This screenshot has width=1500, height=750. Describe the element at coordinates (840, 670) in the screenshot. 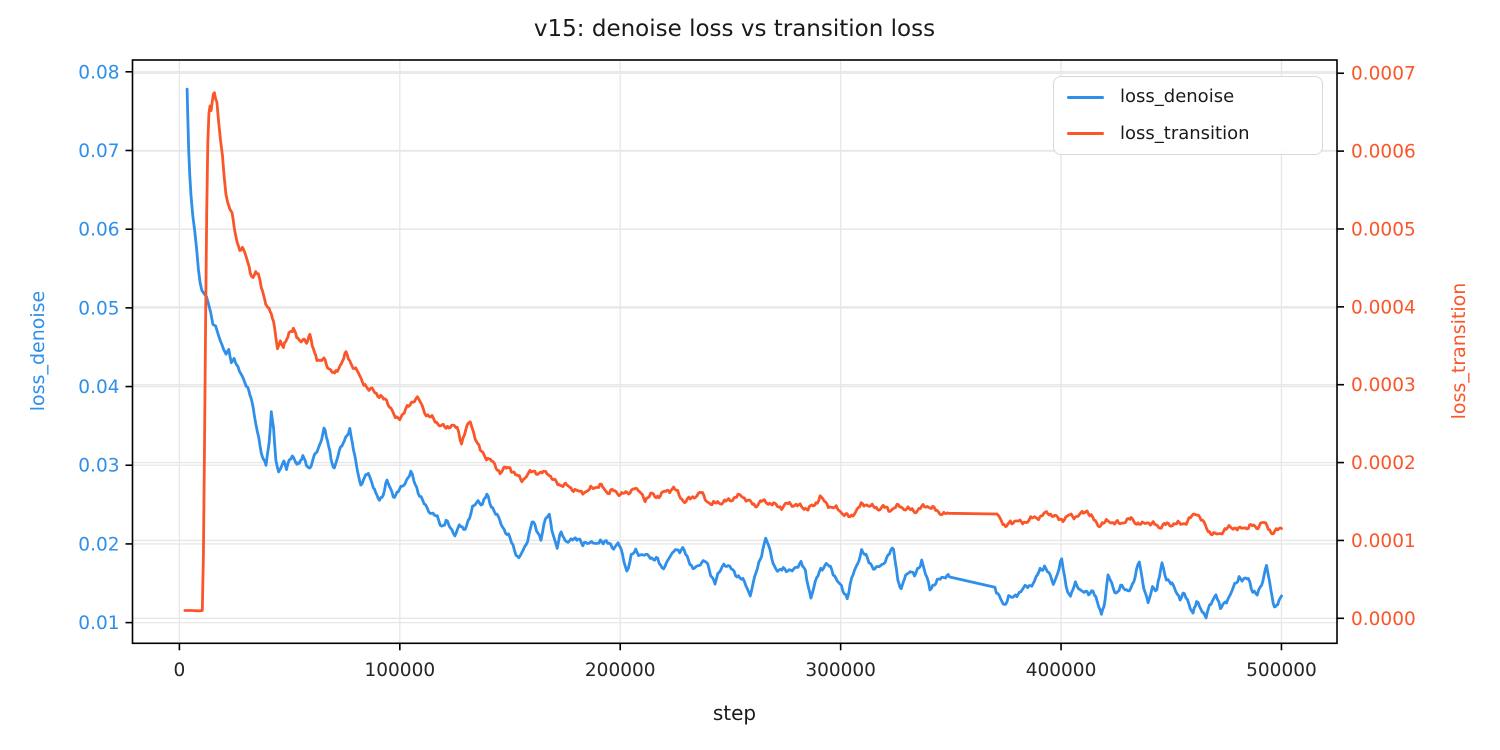

I see `x-tick-label: 300000` at that location.